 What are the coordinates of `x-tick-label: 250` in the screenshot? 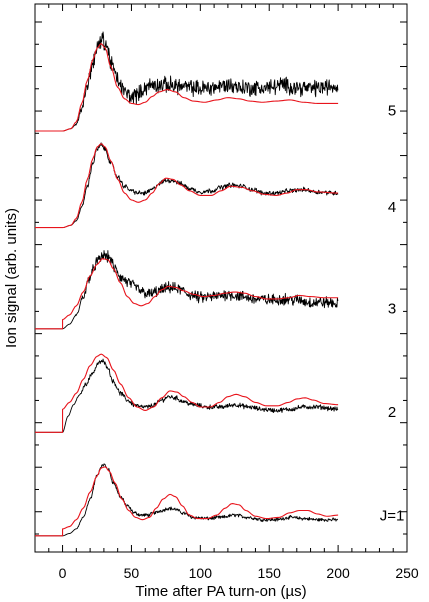 It's located at (407, 573).